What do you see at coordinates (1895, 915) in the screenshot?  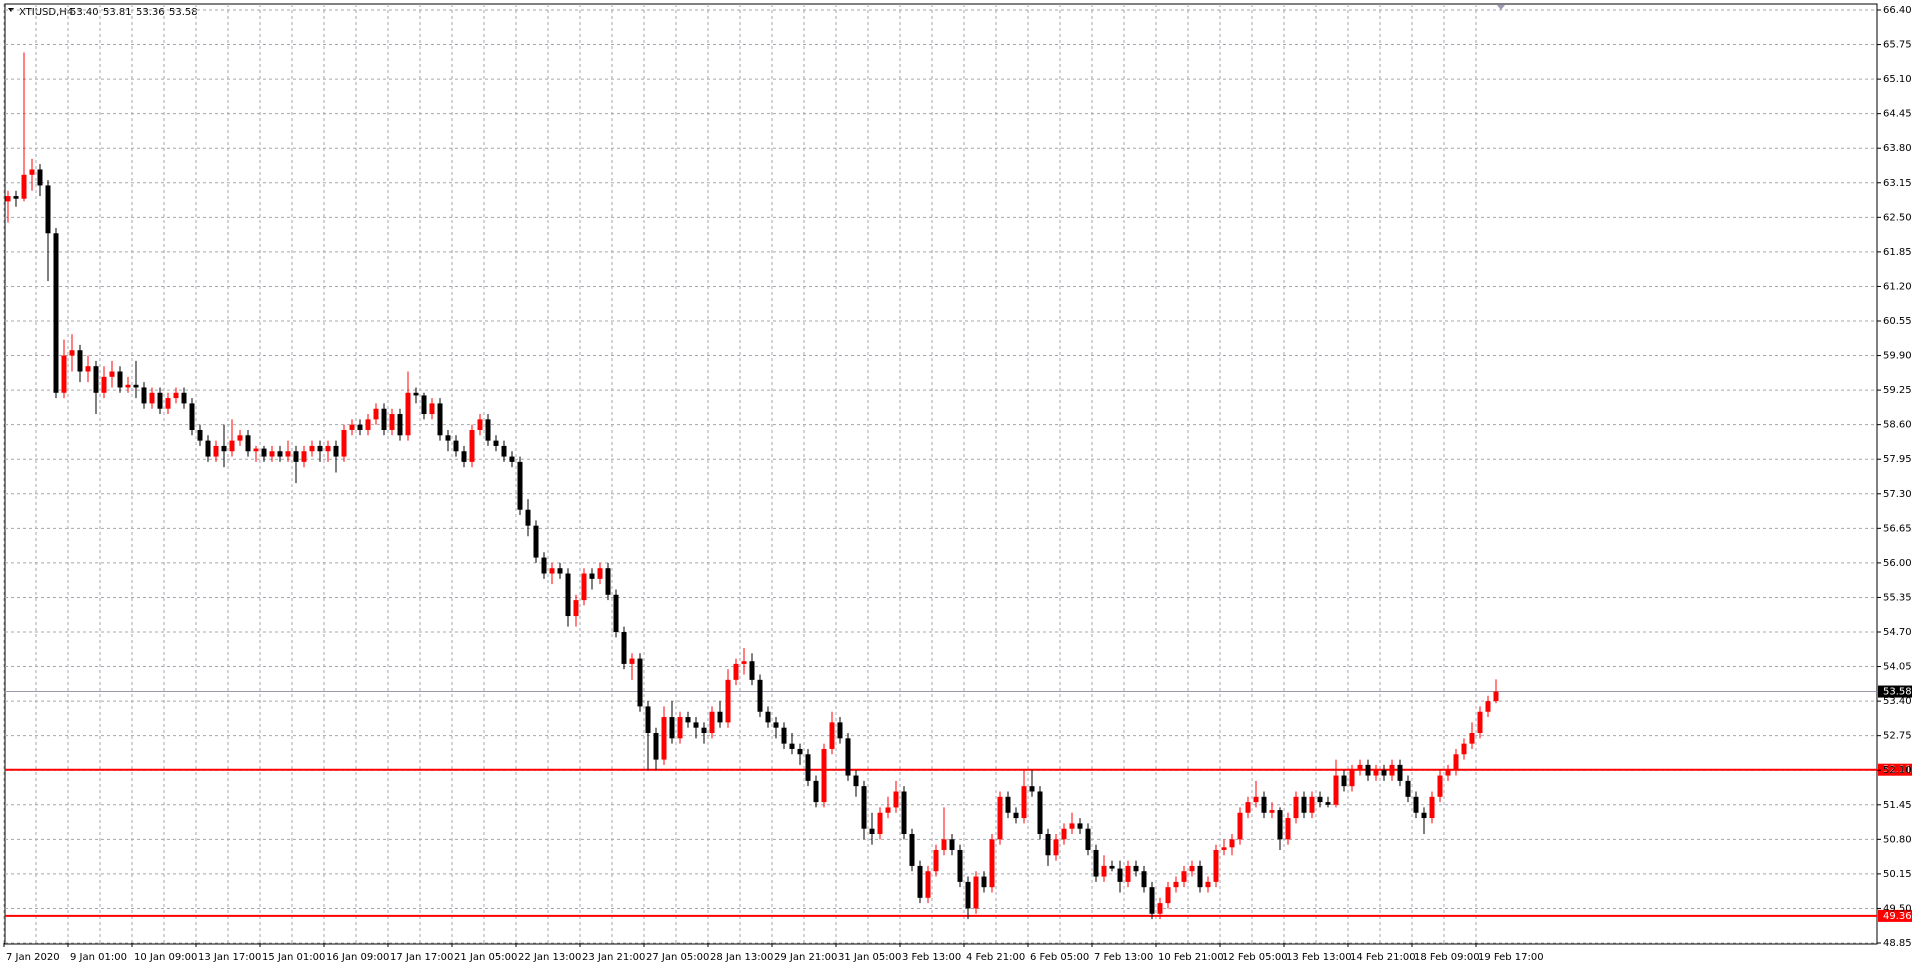 I see `level-label-box` at bounding box center [1895, 915].